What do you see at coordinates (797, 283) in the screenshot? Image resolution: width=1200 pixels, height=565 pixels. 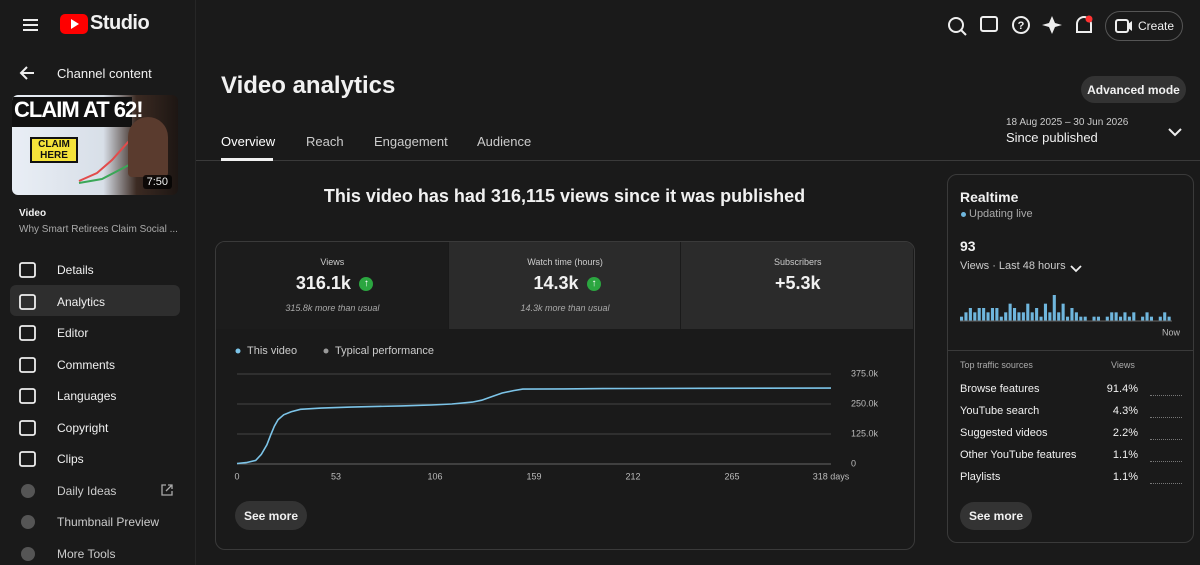 I see `metric-value: +5.3k` at bounding box center [797, 283].